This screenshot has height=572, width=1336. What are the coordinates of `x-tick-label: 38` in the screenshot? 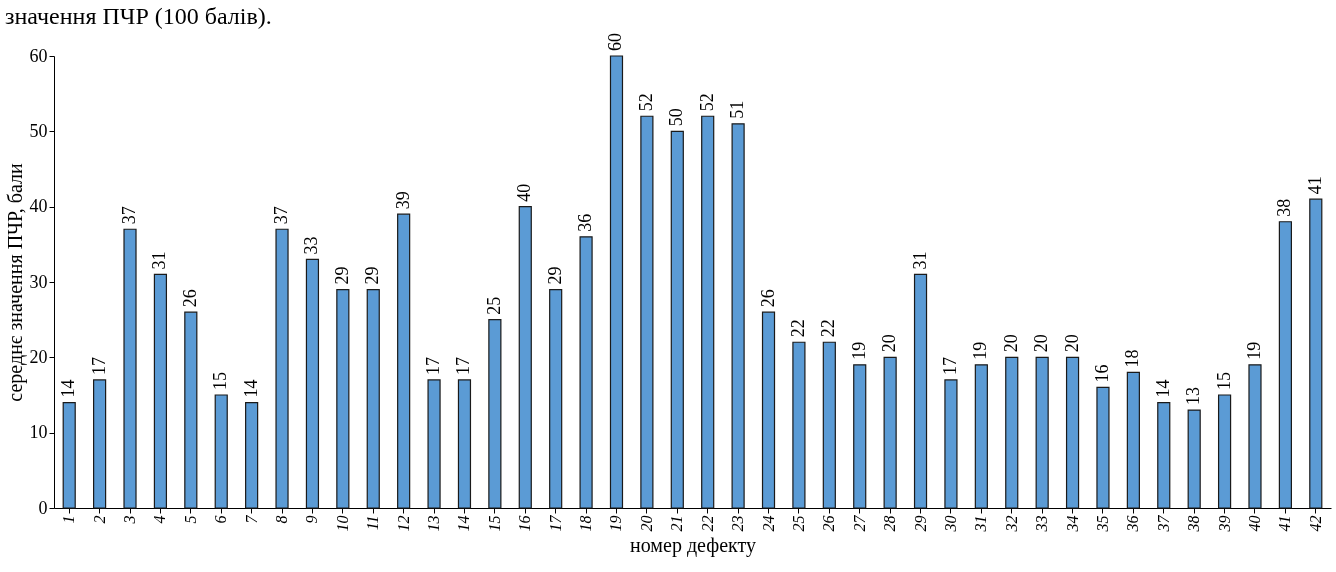 It's located at (1194, 524).